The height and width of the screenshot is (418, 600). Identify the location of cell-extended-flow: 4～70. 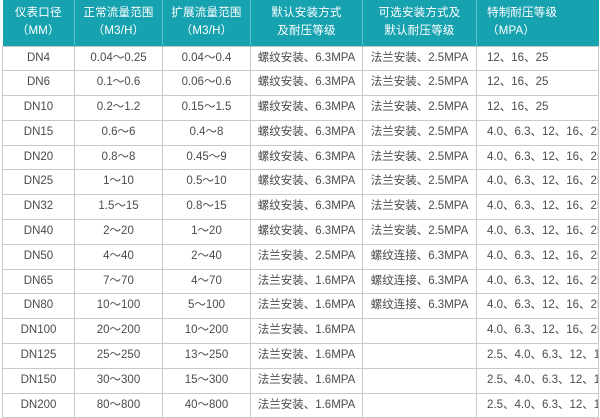
(206, 281).